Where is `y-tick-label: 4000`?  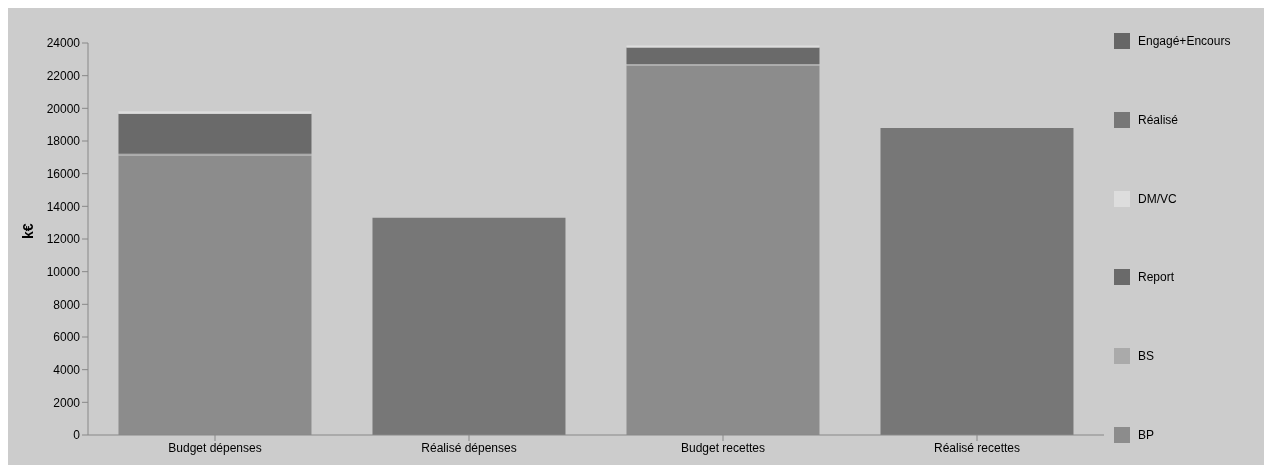
y-tick-label: 4000 is located at coordinates (67, 369).